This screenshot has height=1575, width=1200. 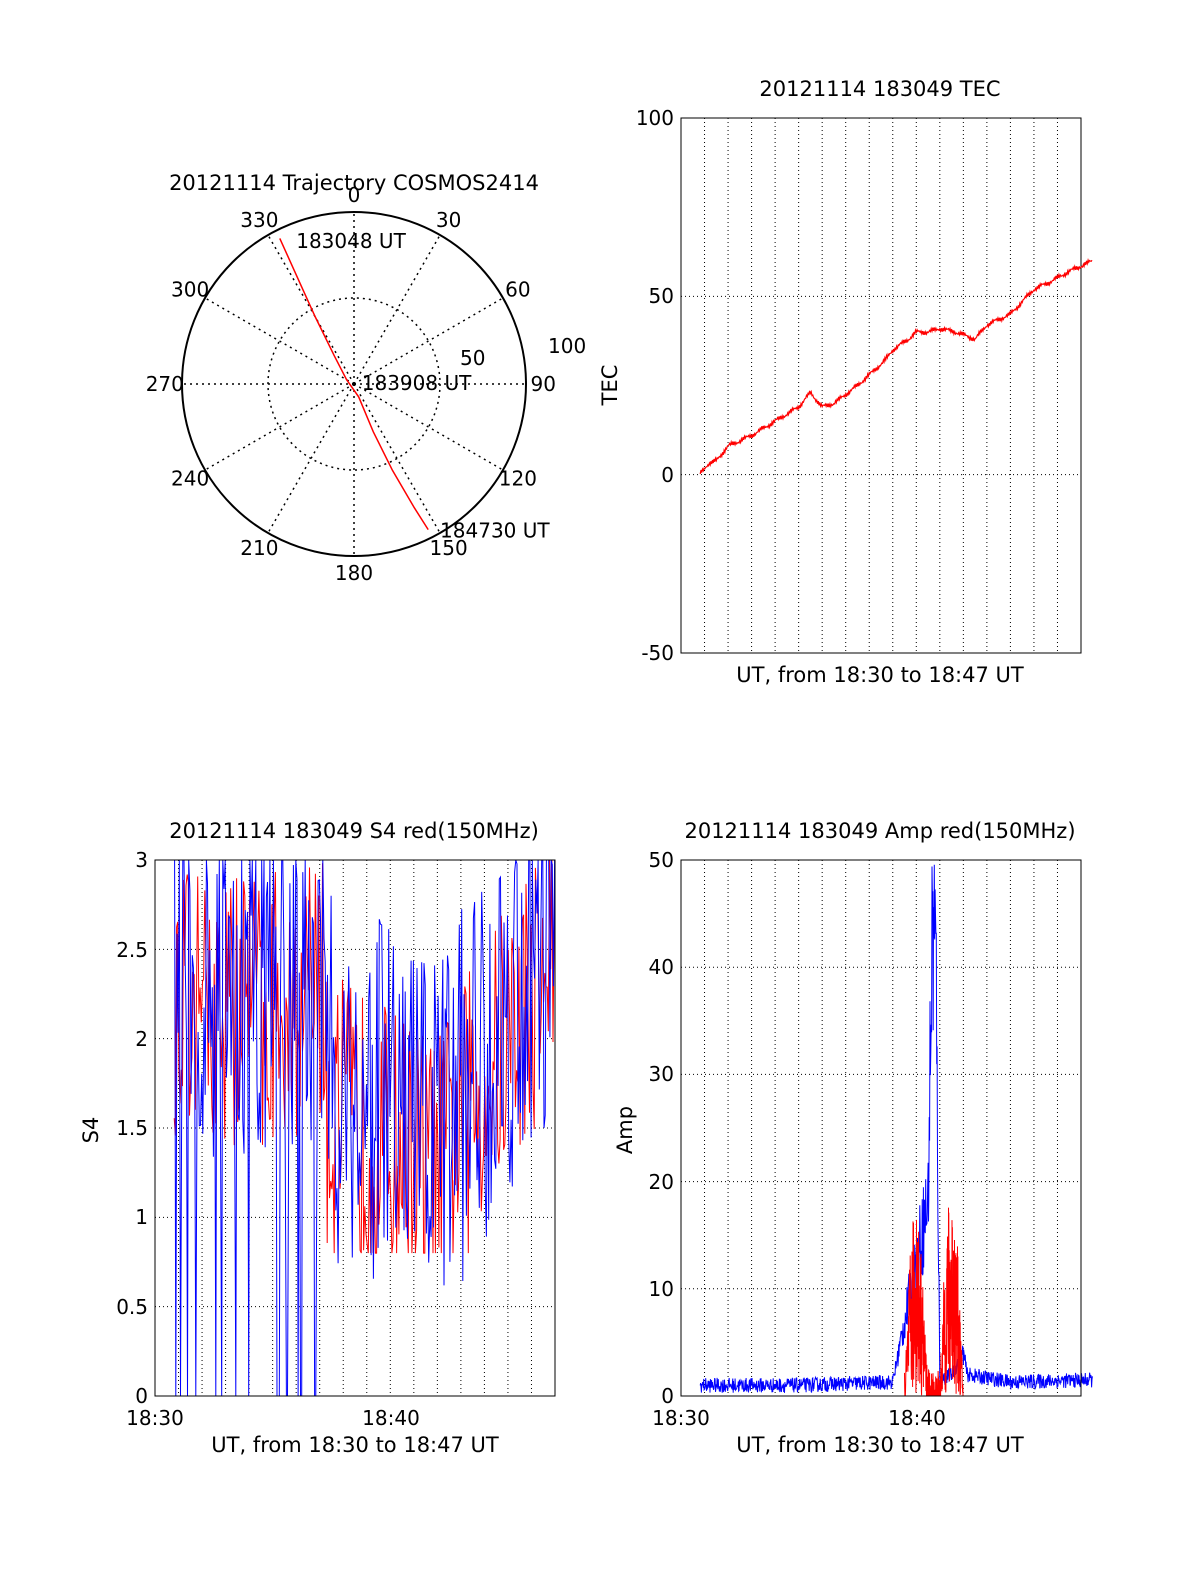 What do you see at coordinates (896, 1129) in the screenshot?
I see `amp-blue-series-line` at bounding box center [896, 1129].